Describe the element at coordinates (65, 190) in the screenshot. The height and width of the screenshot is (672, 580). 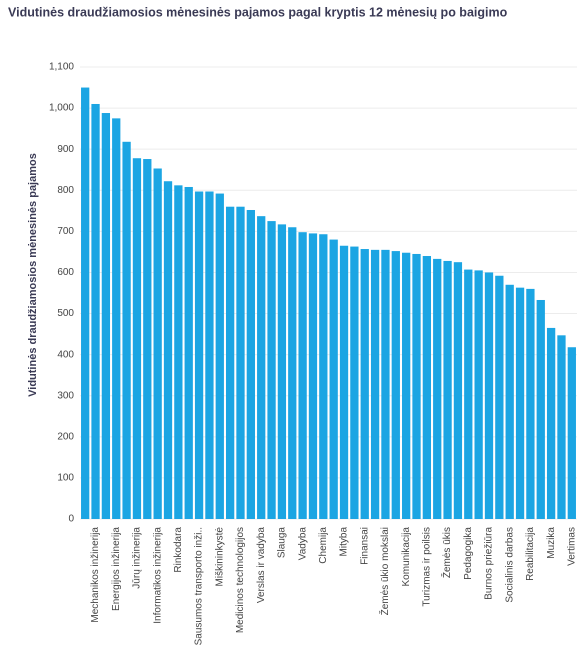
I see `y-tick-label: 800` at that location.